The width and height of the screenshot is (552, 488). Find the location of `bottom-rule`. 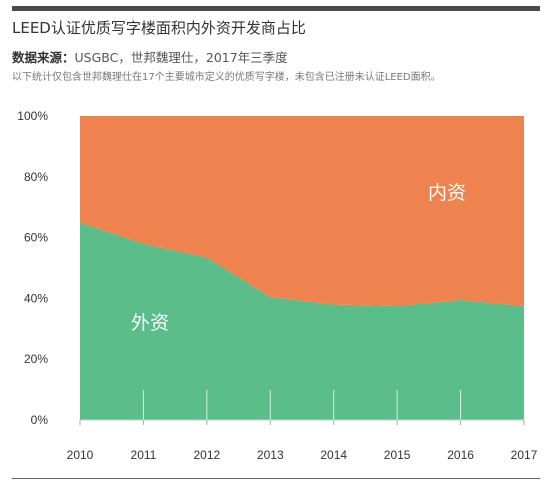

bottom-rule is located at coordinates (276, 478).